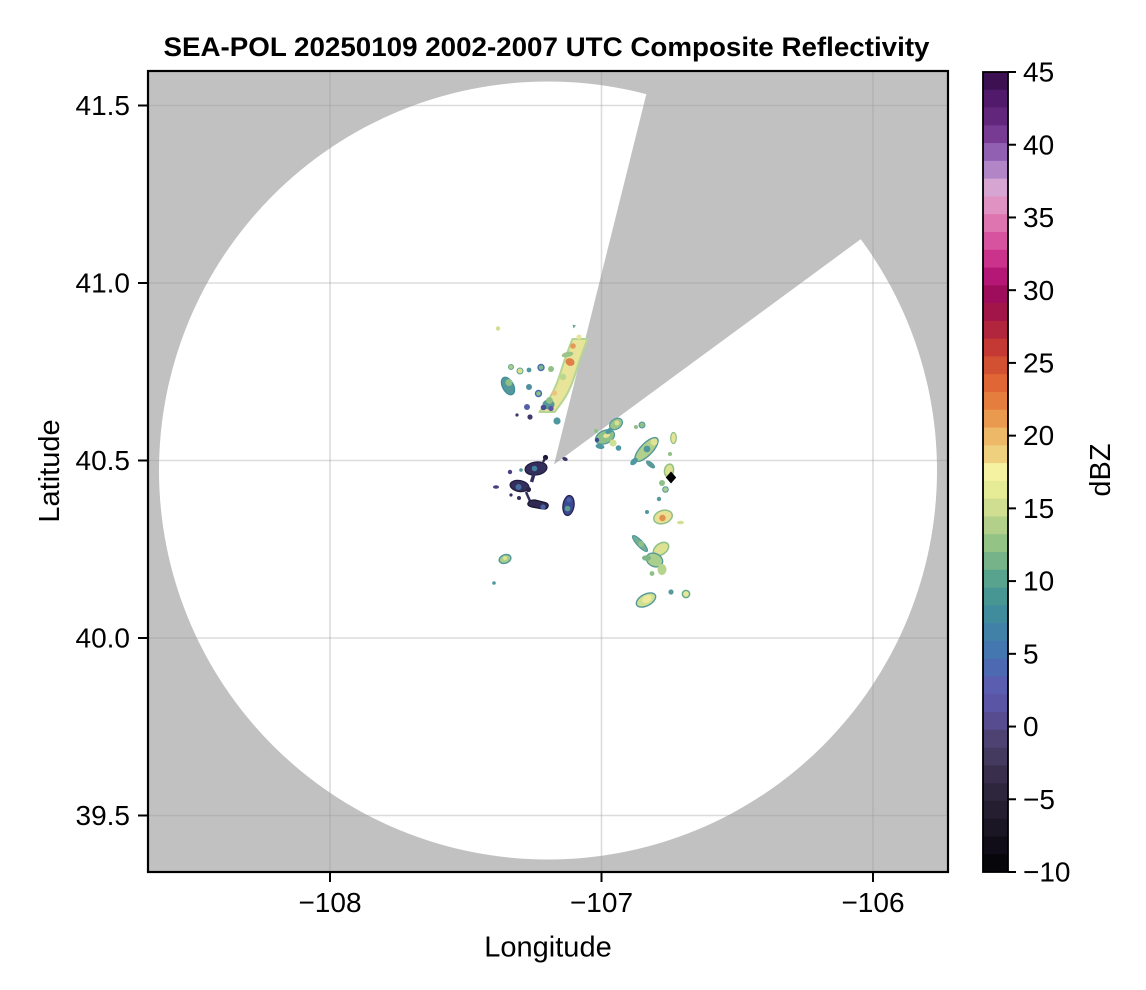 The image size is (1146, 990). I want to click on svg-text: 39.5, so click(103, 815).